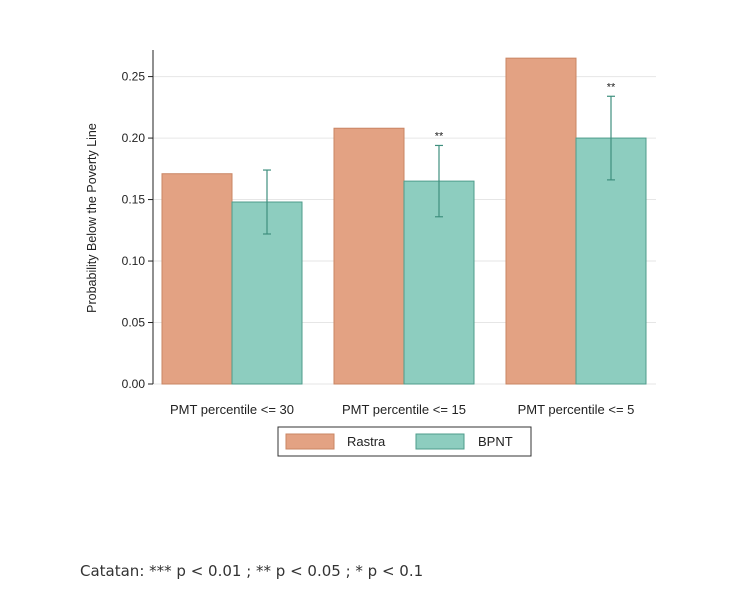 This screenshot has height=607, width=736. Describe the element at coordinates (495, 441) in the screenshot. I see `legend-label-bpnt: BPNT` at that location.